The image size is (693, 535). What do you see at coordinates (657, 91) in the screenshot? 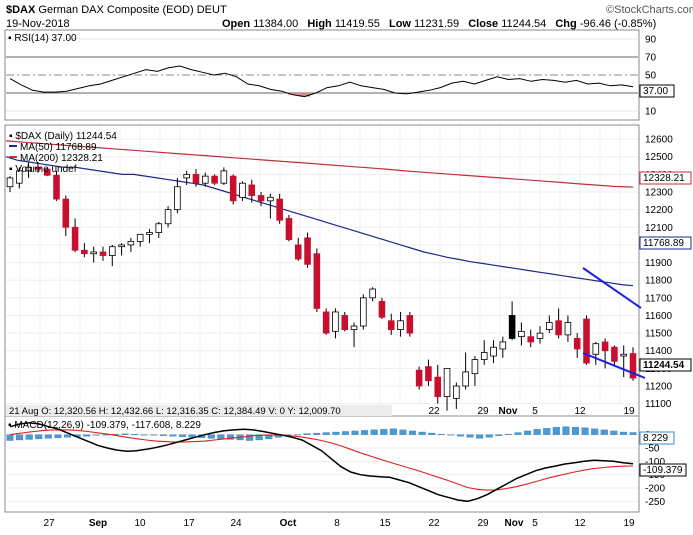
I see `rsi-value-tag` at bounding box center [657, 91].